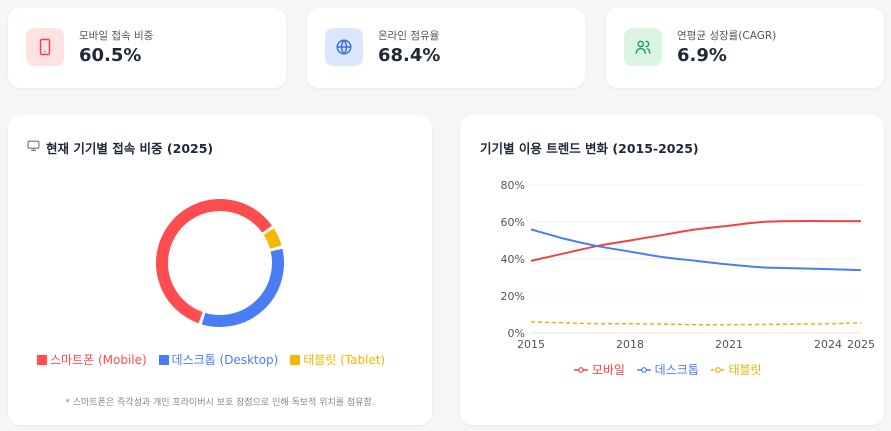 The height and width of the screenshot is (431, 891). What do you see at coordinates (344, 360) in the screenshot?
I see `legend-label-tablet: 태블릿 (Tablet)` at bounding box center [344, 360].